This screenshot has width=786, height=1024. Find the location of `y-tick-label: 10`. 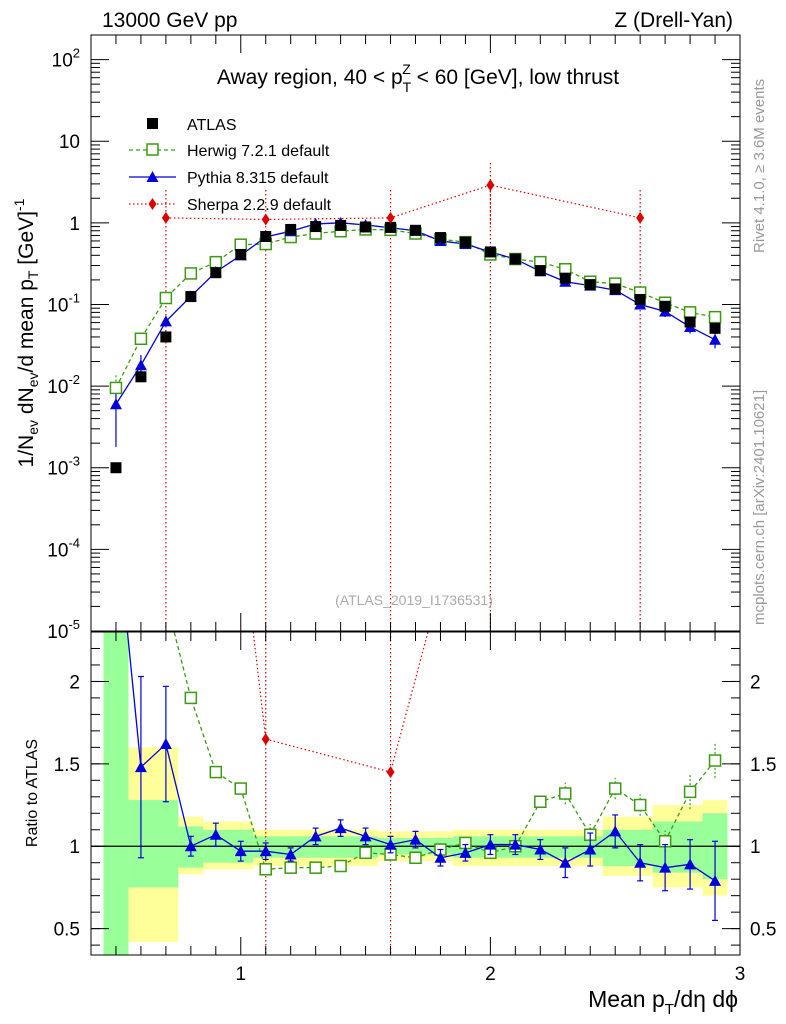

y-tick-label: 10 is located at coordinates (69, 142).